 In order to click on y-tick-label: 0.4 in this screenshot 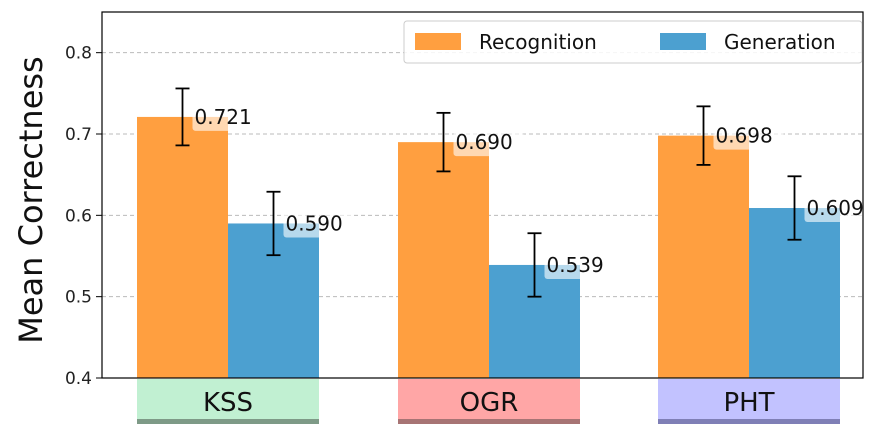, I will do `click(78, 379)`.